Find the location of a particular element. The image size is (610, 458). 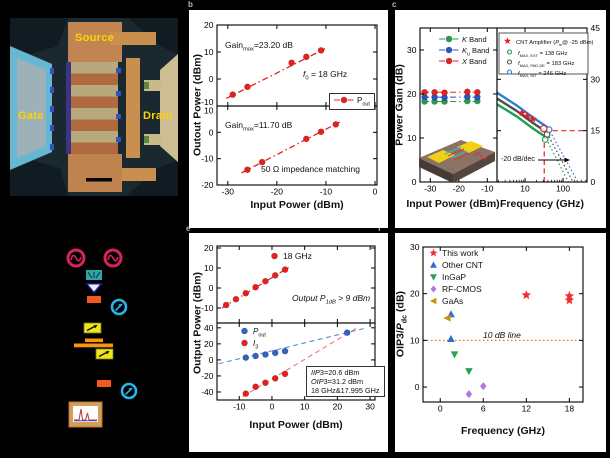

series-pout-50ohm-gain-11dB is located at coordinates (290, 147).